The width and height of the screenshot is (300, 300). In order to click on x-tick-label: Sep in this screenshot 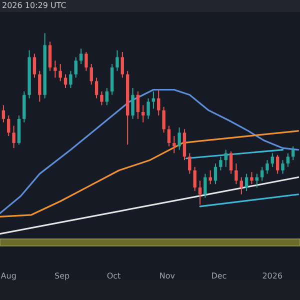, I will do `click(62, 276)`.